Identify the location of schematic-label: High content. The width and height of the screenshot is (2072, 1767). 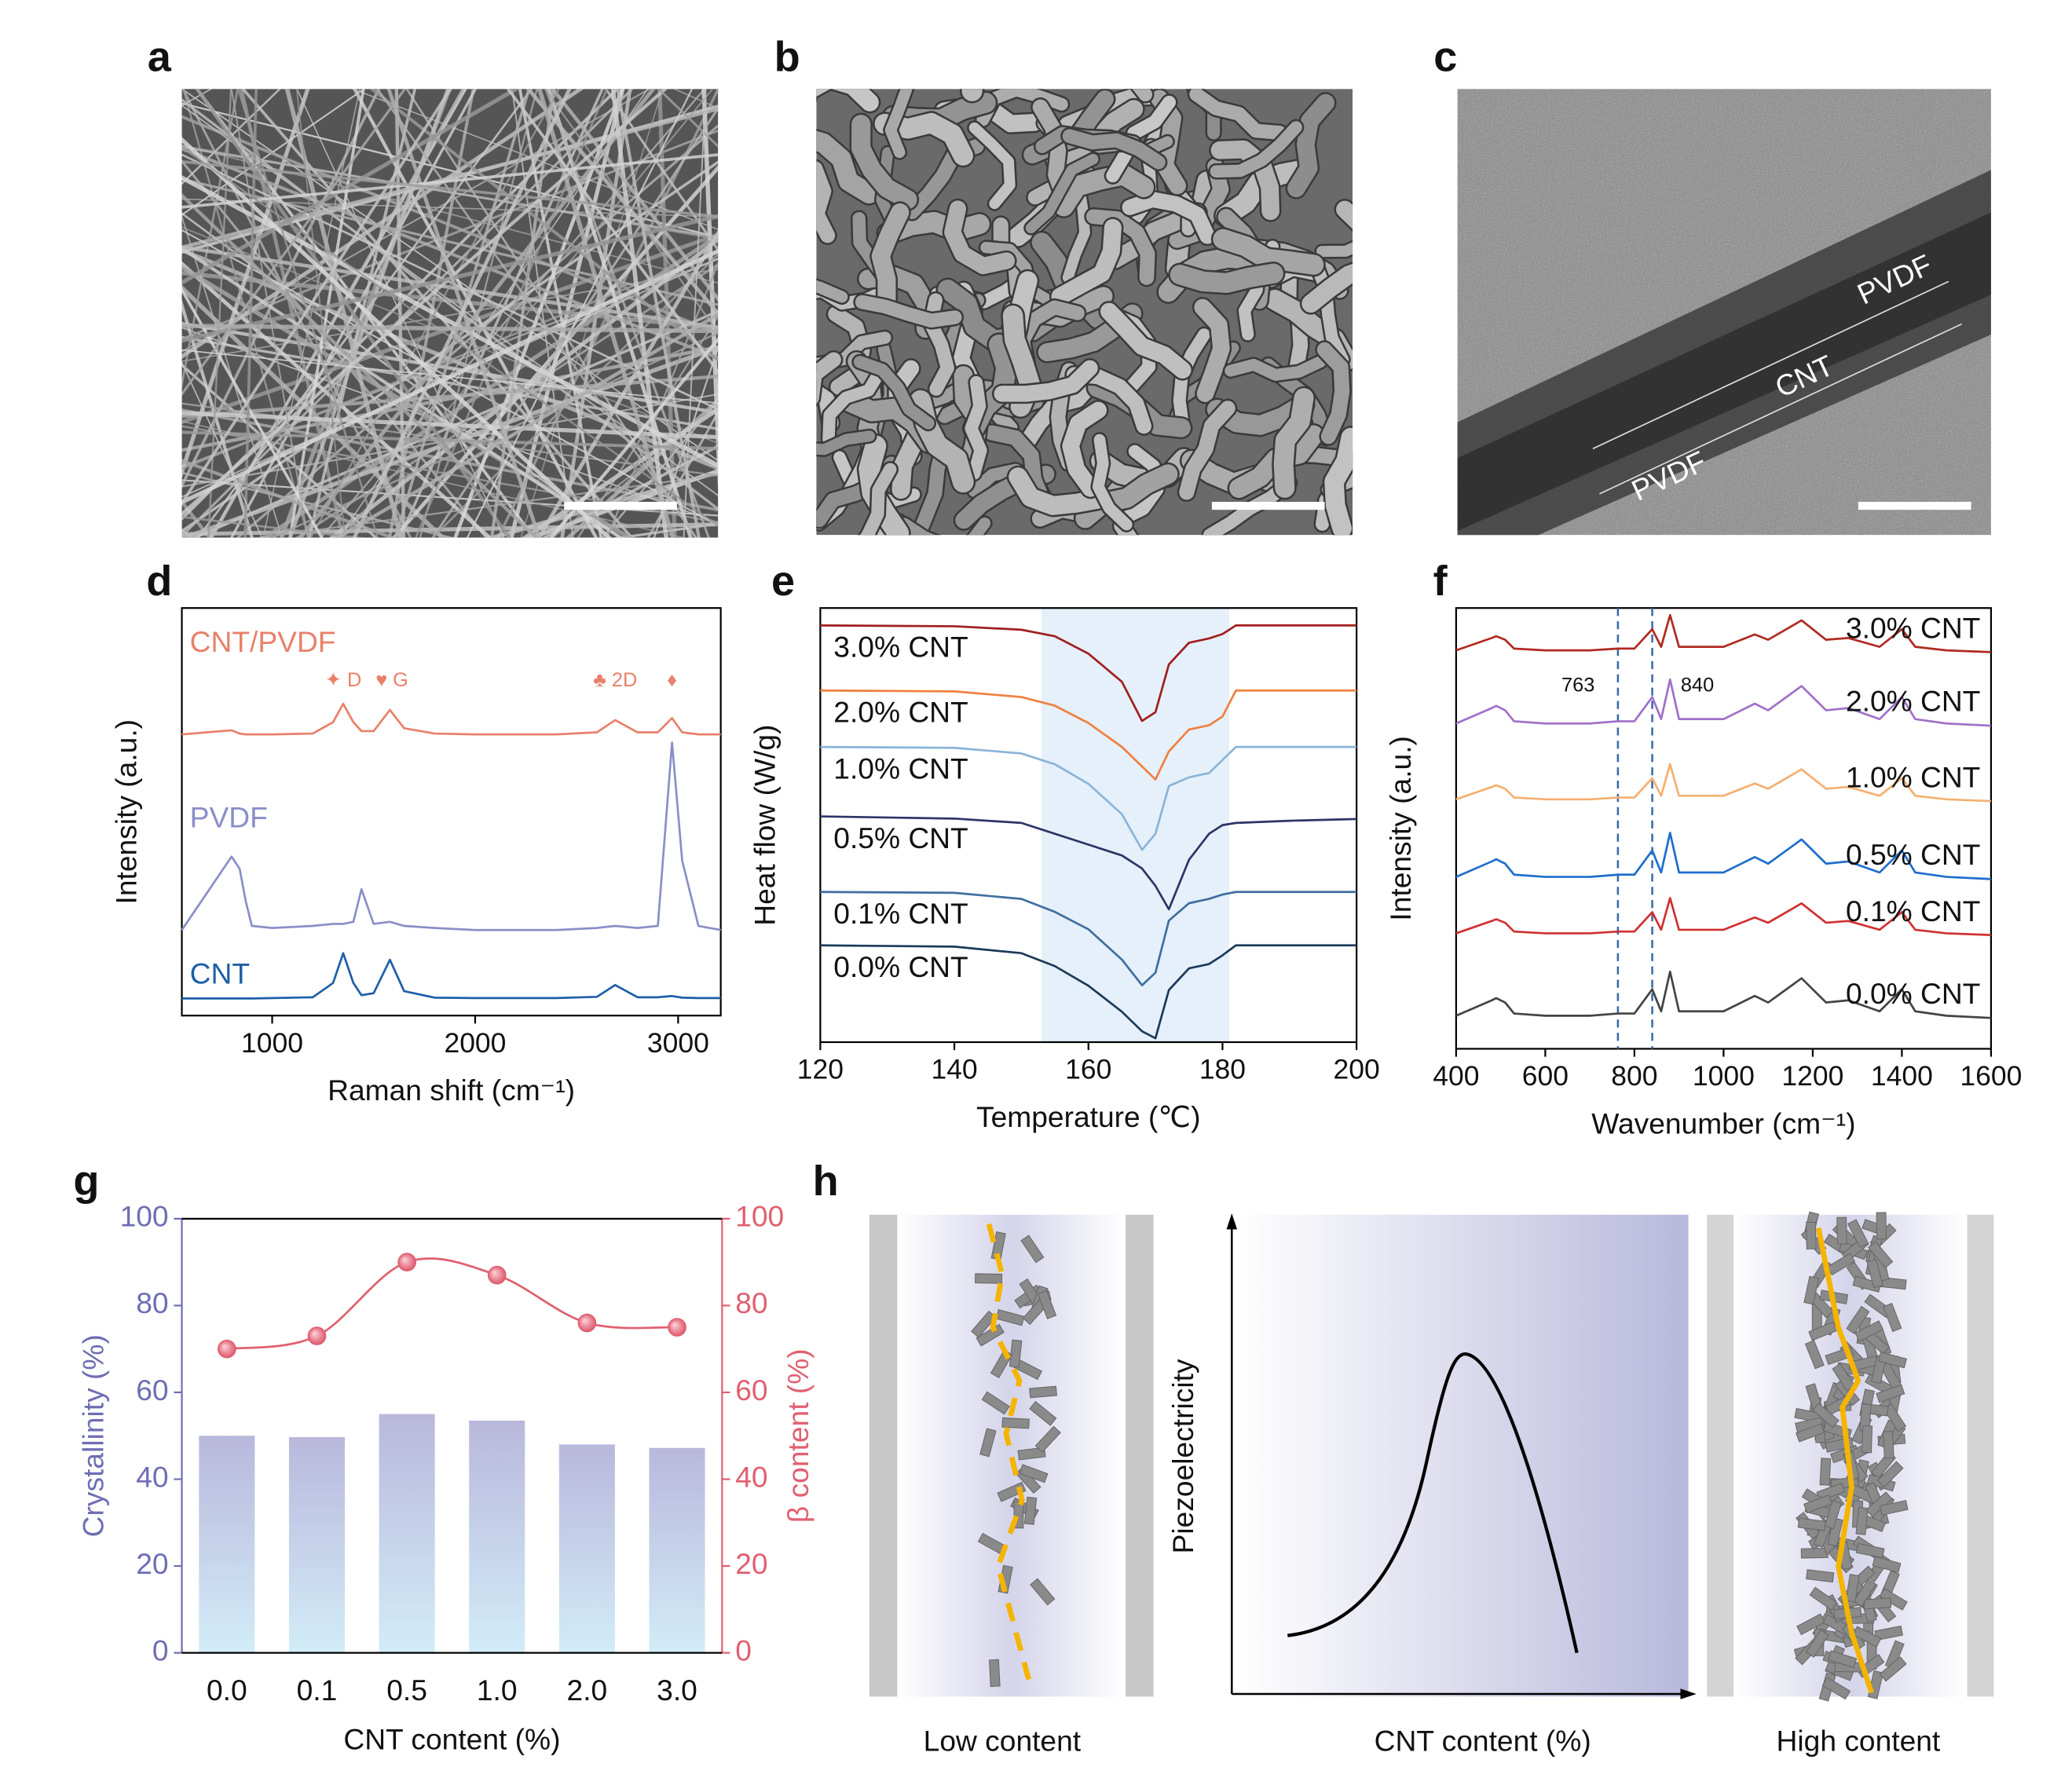
(1859, 1740).